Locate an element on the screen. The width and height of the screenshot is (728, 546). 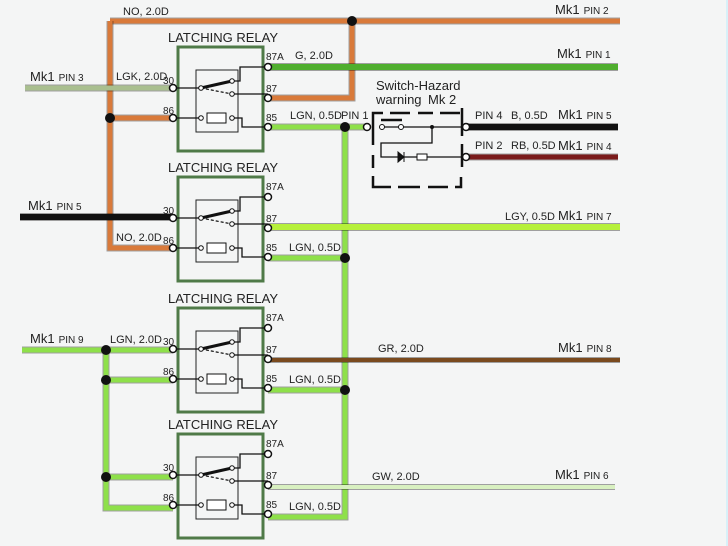
connector-label: Mk1 PIN 8 is located at coordinates (585, 347).